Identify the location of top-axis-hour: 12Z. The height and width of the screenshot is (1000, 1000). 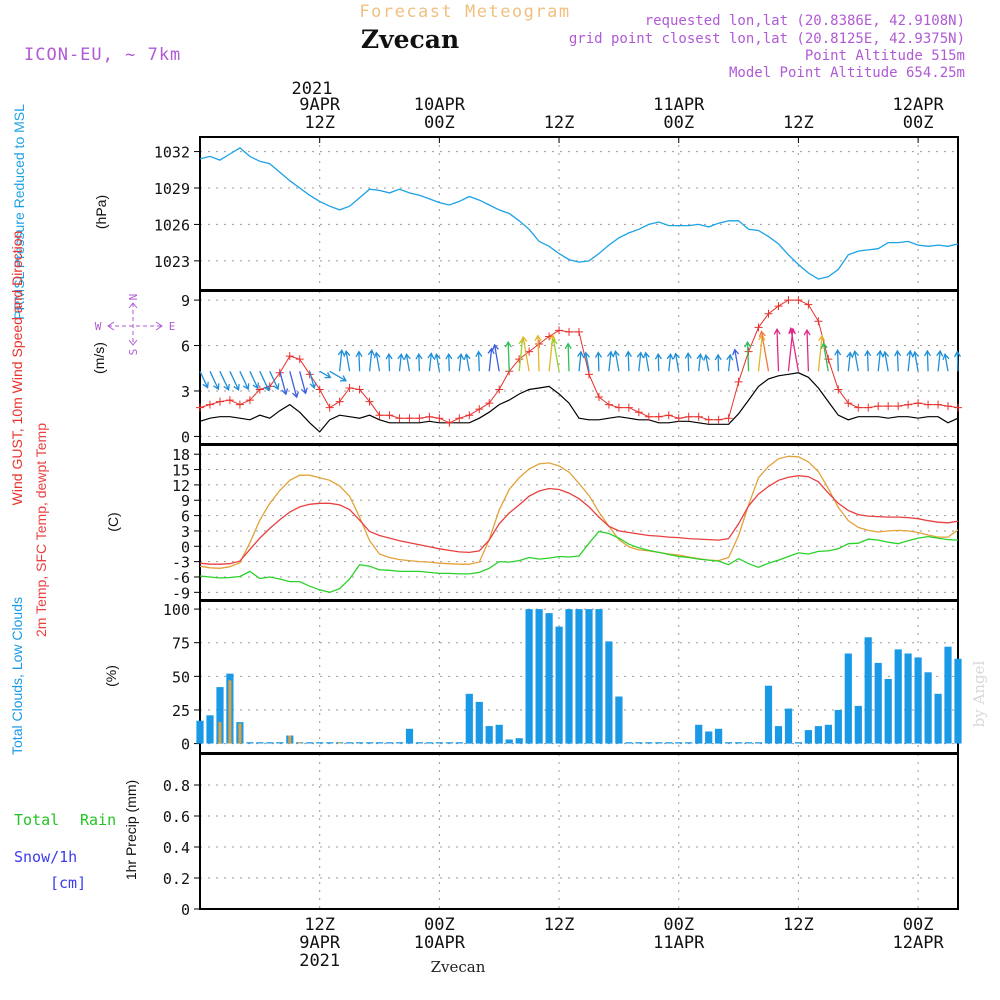
(559, 123).